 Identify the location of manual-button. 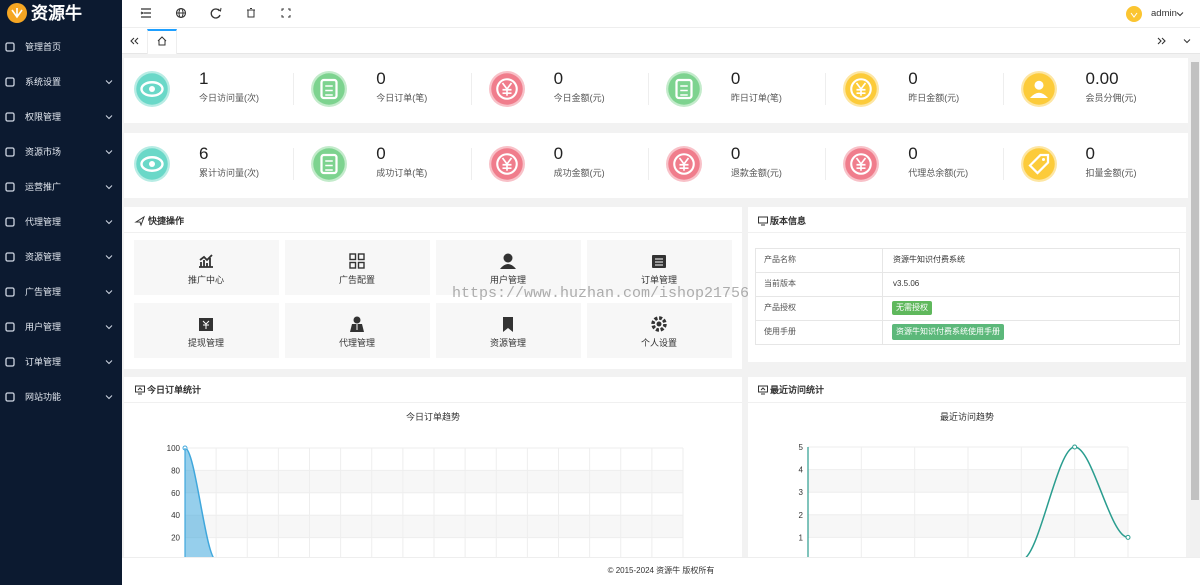
(948, 332).